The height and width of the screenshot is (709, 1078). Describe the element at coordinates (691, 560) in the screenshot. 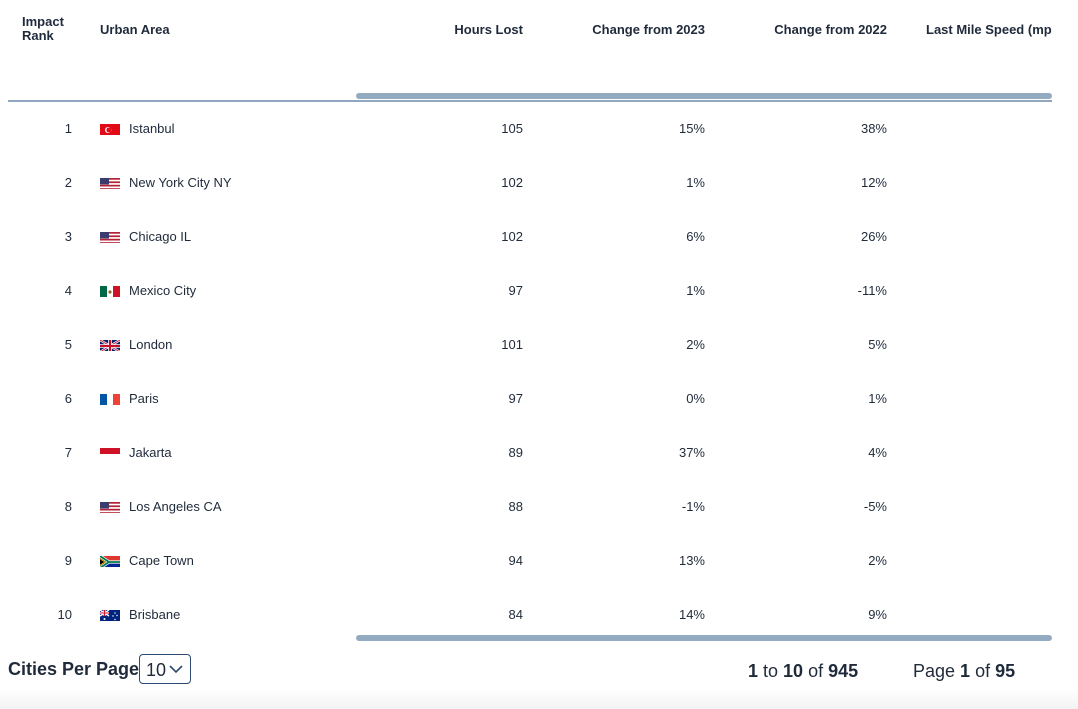

I see `change-2023-cell: 13%` at that location.